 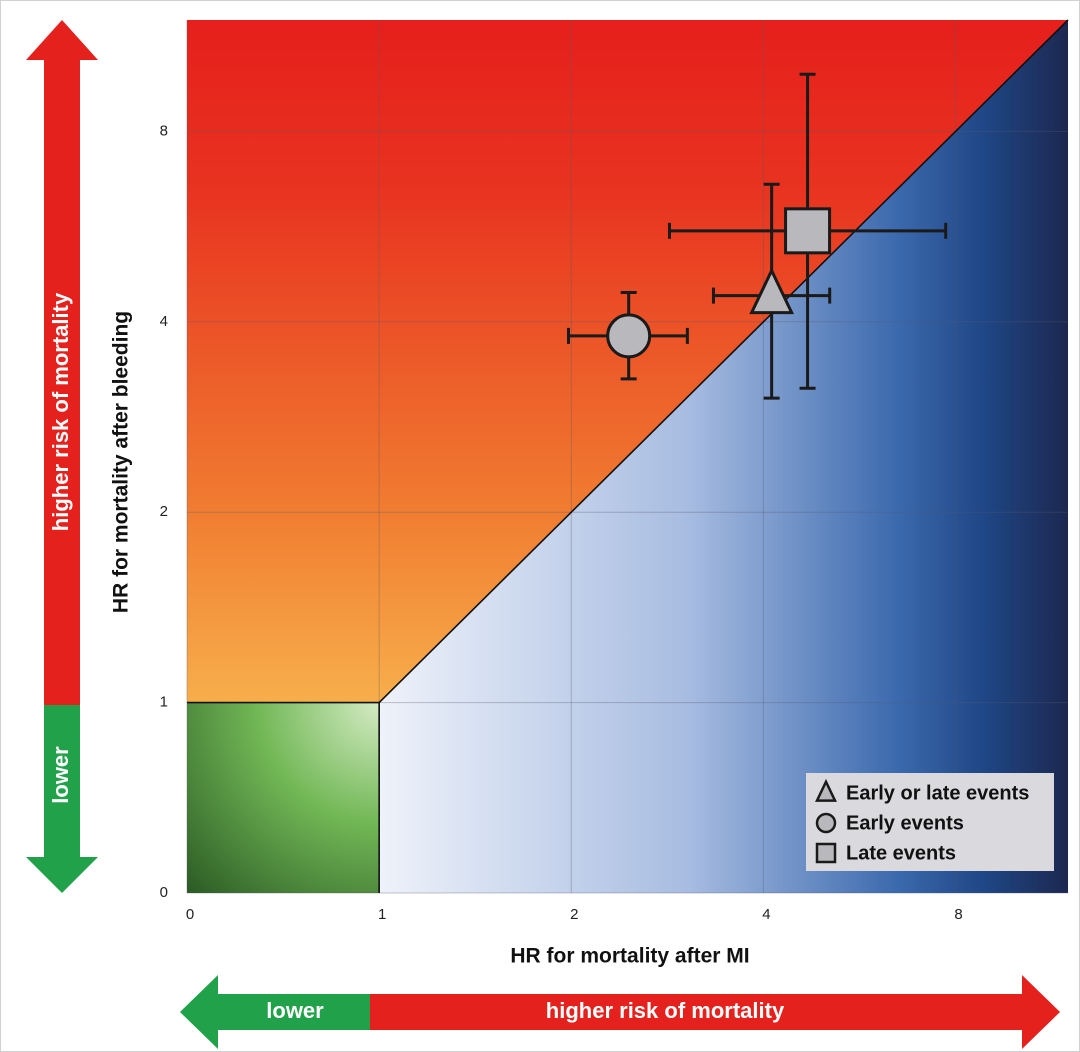 I want to click on y-axis-title: HR for mortality after bleeding, so click(x=121, y=462).